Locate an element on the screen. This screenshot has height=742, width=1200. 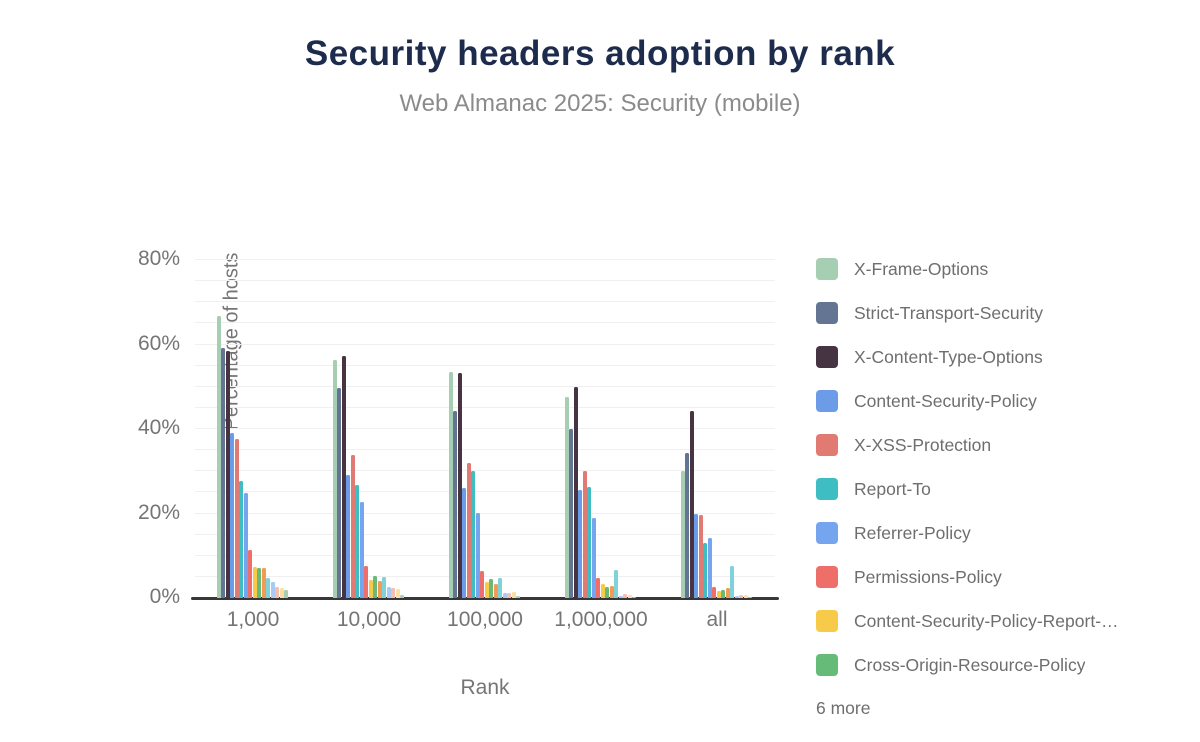
x-tick-label: 10,000 is located at coordinates (369, 619).